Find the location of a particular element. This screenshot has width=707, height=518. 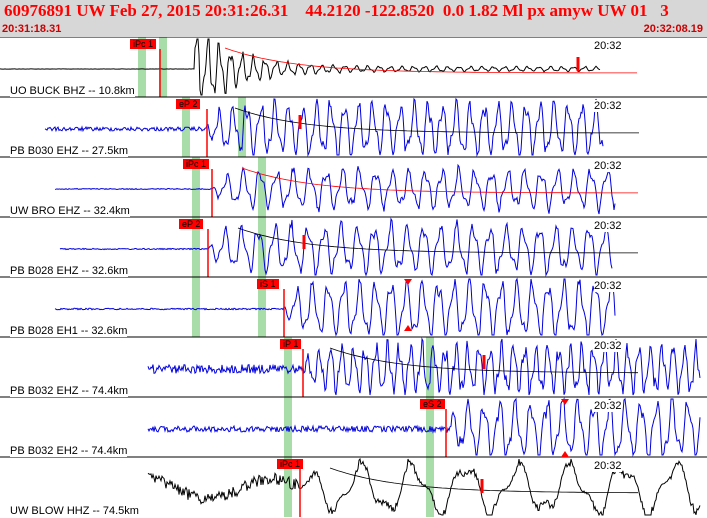

panel-time-buck: 20:32 is located at coordinates (608, 46).